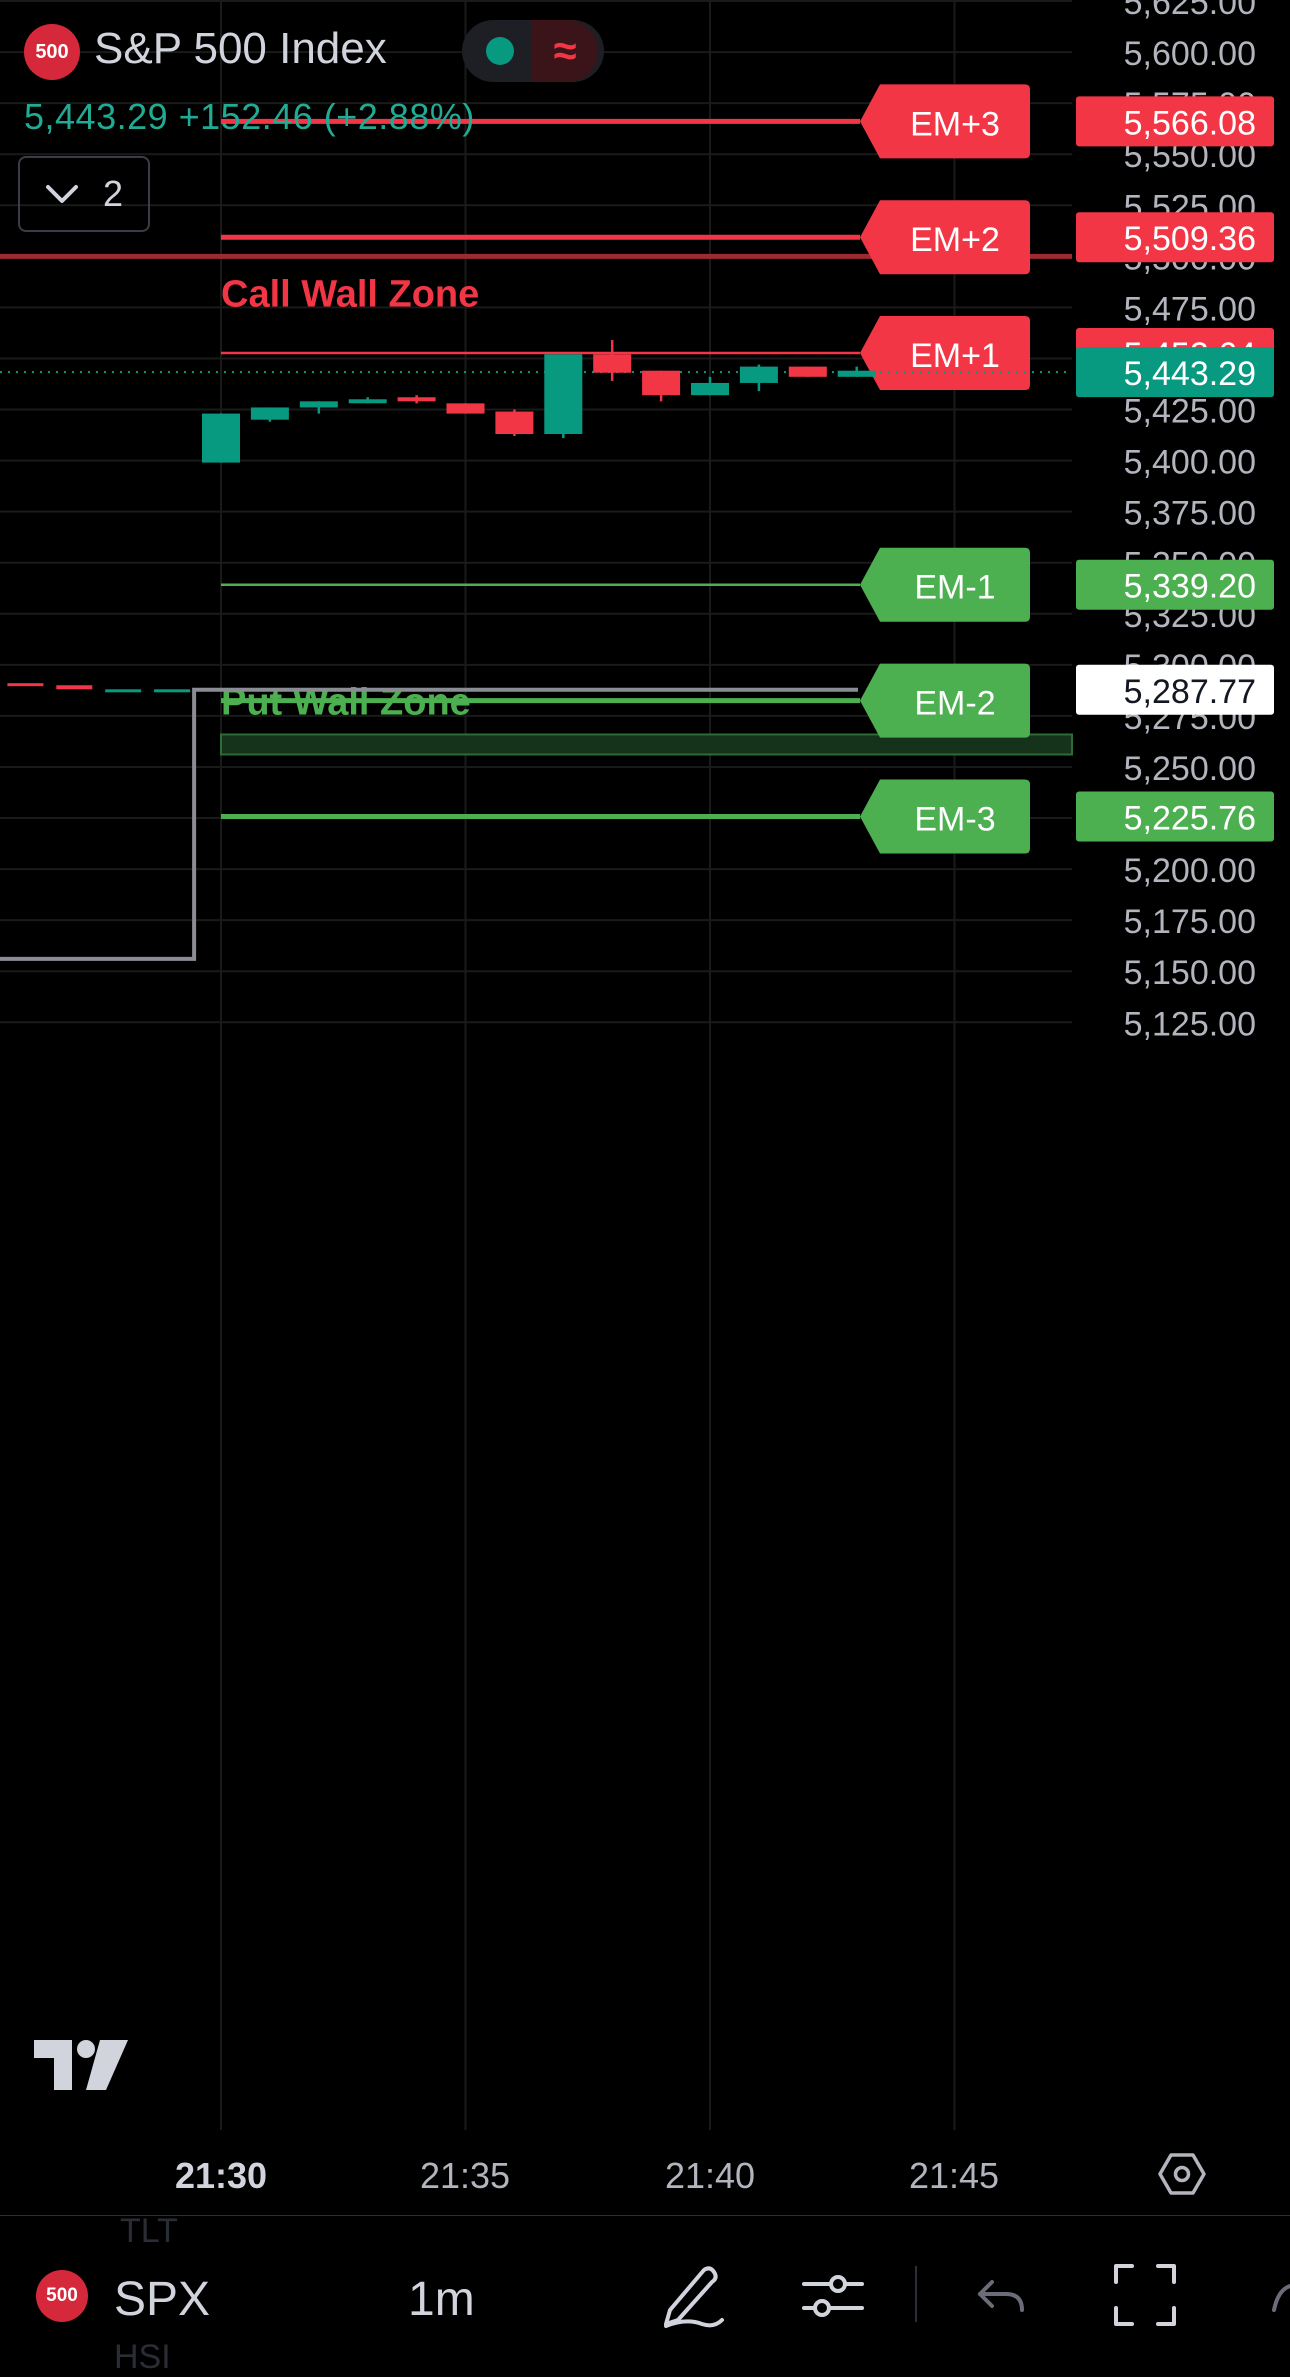 This screenshot has width=1290, height=2377. I want to click on last-price-tag, so click(1175, 372).